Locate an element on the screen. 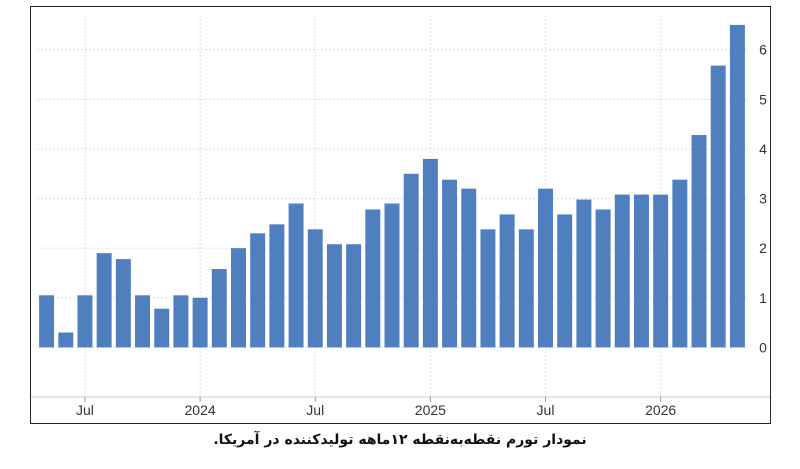 This screenshot has height=469, width=800. y-tick-label: 6 is located at coordinates (763, 50).